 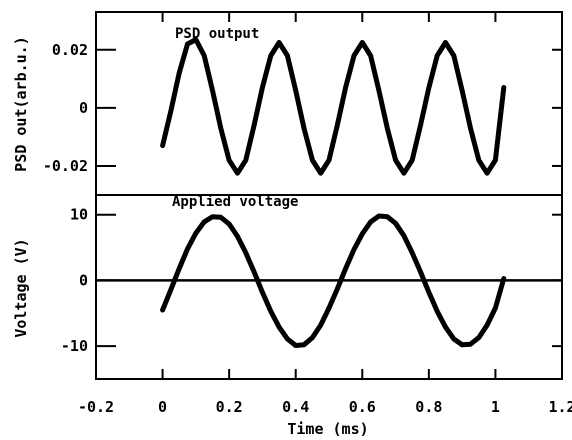 I want to click on psd-output-annotation: PSD output, so click(x=217, y=34).